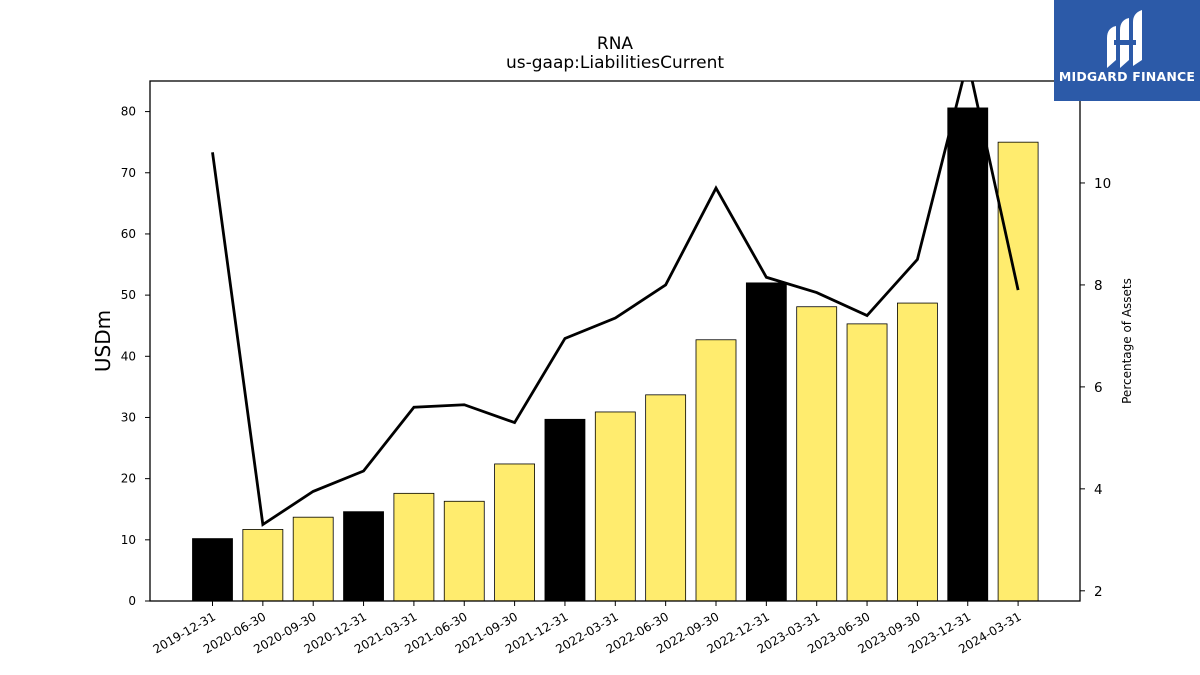 The width and height of the screenshot is (1200, 675). What do you see at coordinates (615, 44) in the screenshot?
I see `chart-title: RNA` at bounding box center [615, 44].